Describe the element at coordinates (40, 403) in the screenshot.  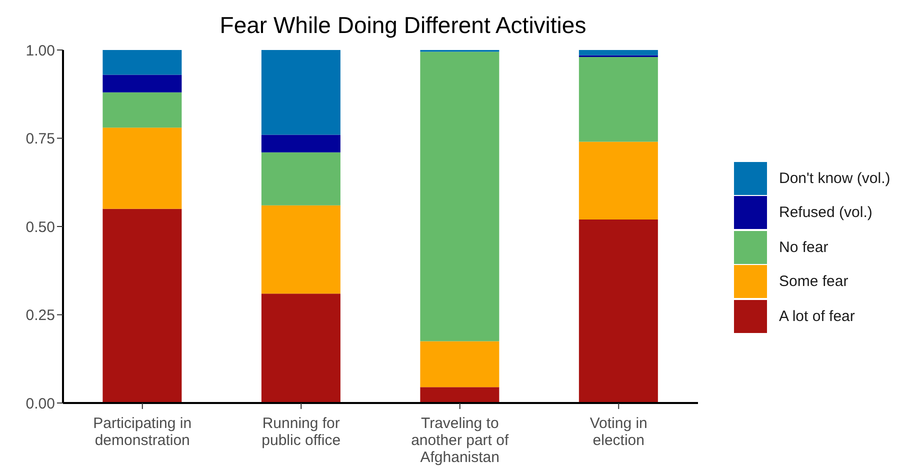
I see `y-tick-label: 0.00` at that location.